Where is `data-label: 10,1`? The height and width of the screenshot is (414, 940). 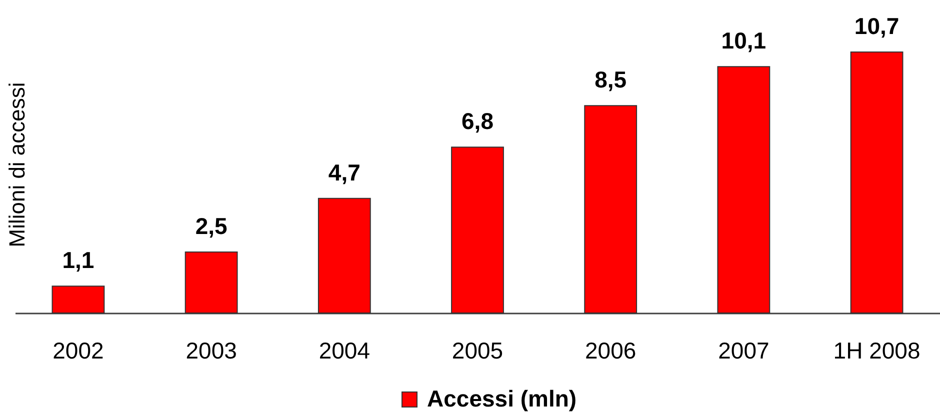
data-label: 10,1 is located at coordinates (743, 41).